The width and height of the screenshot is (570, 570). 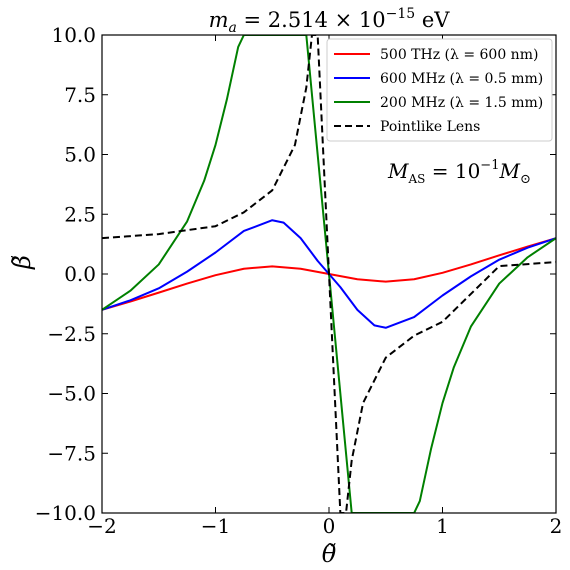 I want to click on y-tick-label: −10.0, so click(x=65, y=513).